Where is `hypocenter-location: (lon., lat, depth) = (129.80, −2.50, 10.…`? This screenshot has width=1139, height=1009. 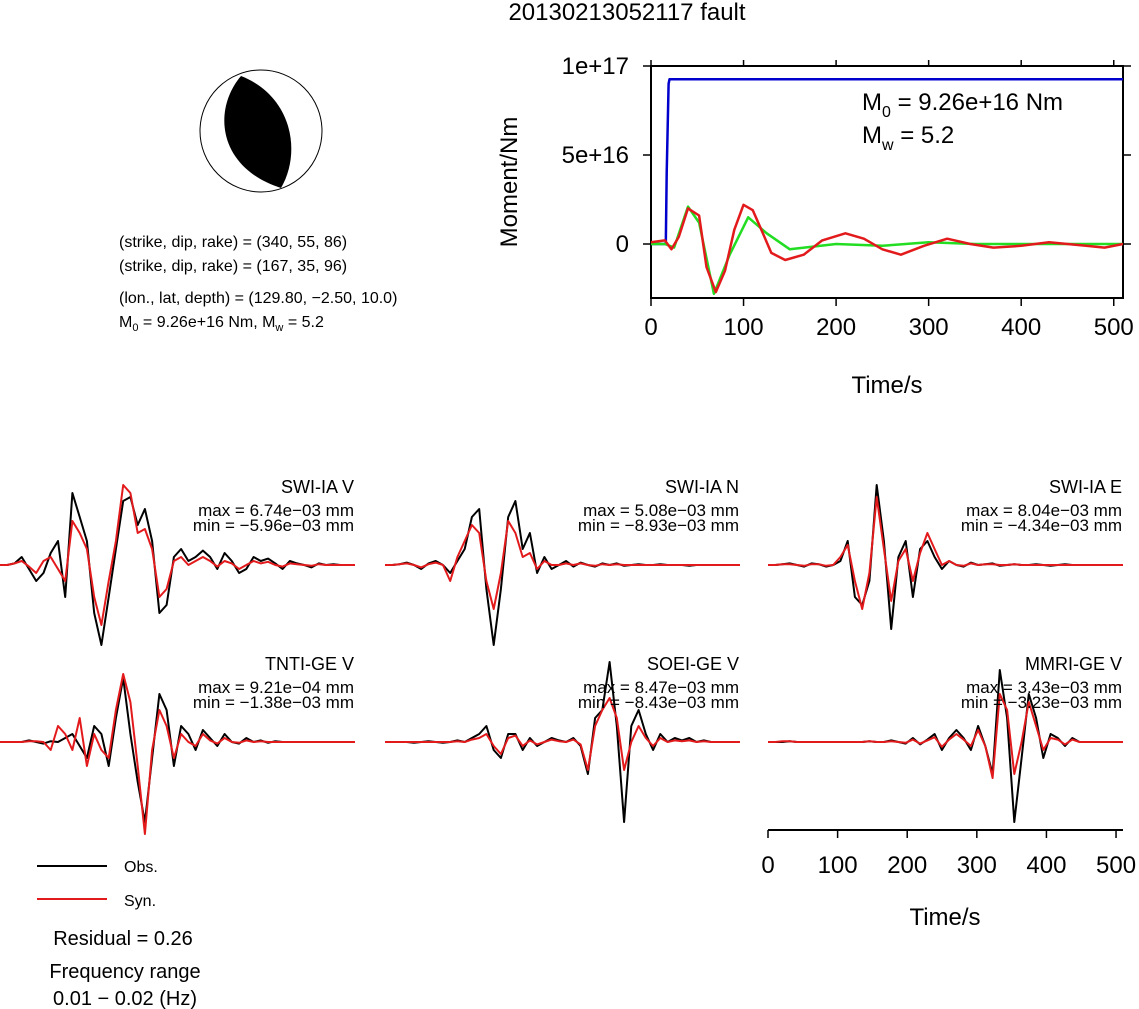
hypocenter-location: (lon., lat, depth) = (129.80, −2.50, 10.… is located at coordinates (258, 298).